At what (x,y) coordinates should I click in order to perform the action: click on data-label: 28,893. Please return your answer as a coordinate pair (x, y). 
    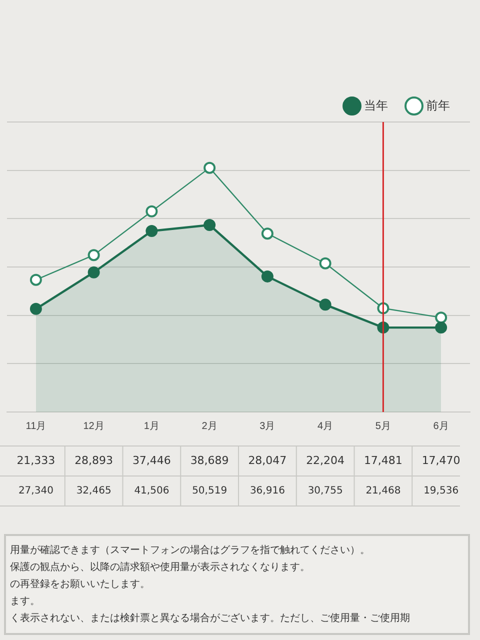
    Looking at the image, I should click on (94, 460).